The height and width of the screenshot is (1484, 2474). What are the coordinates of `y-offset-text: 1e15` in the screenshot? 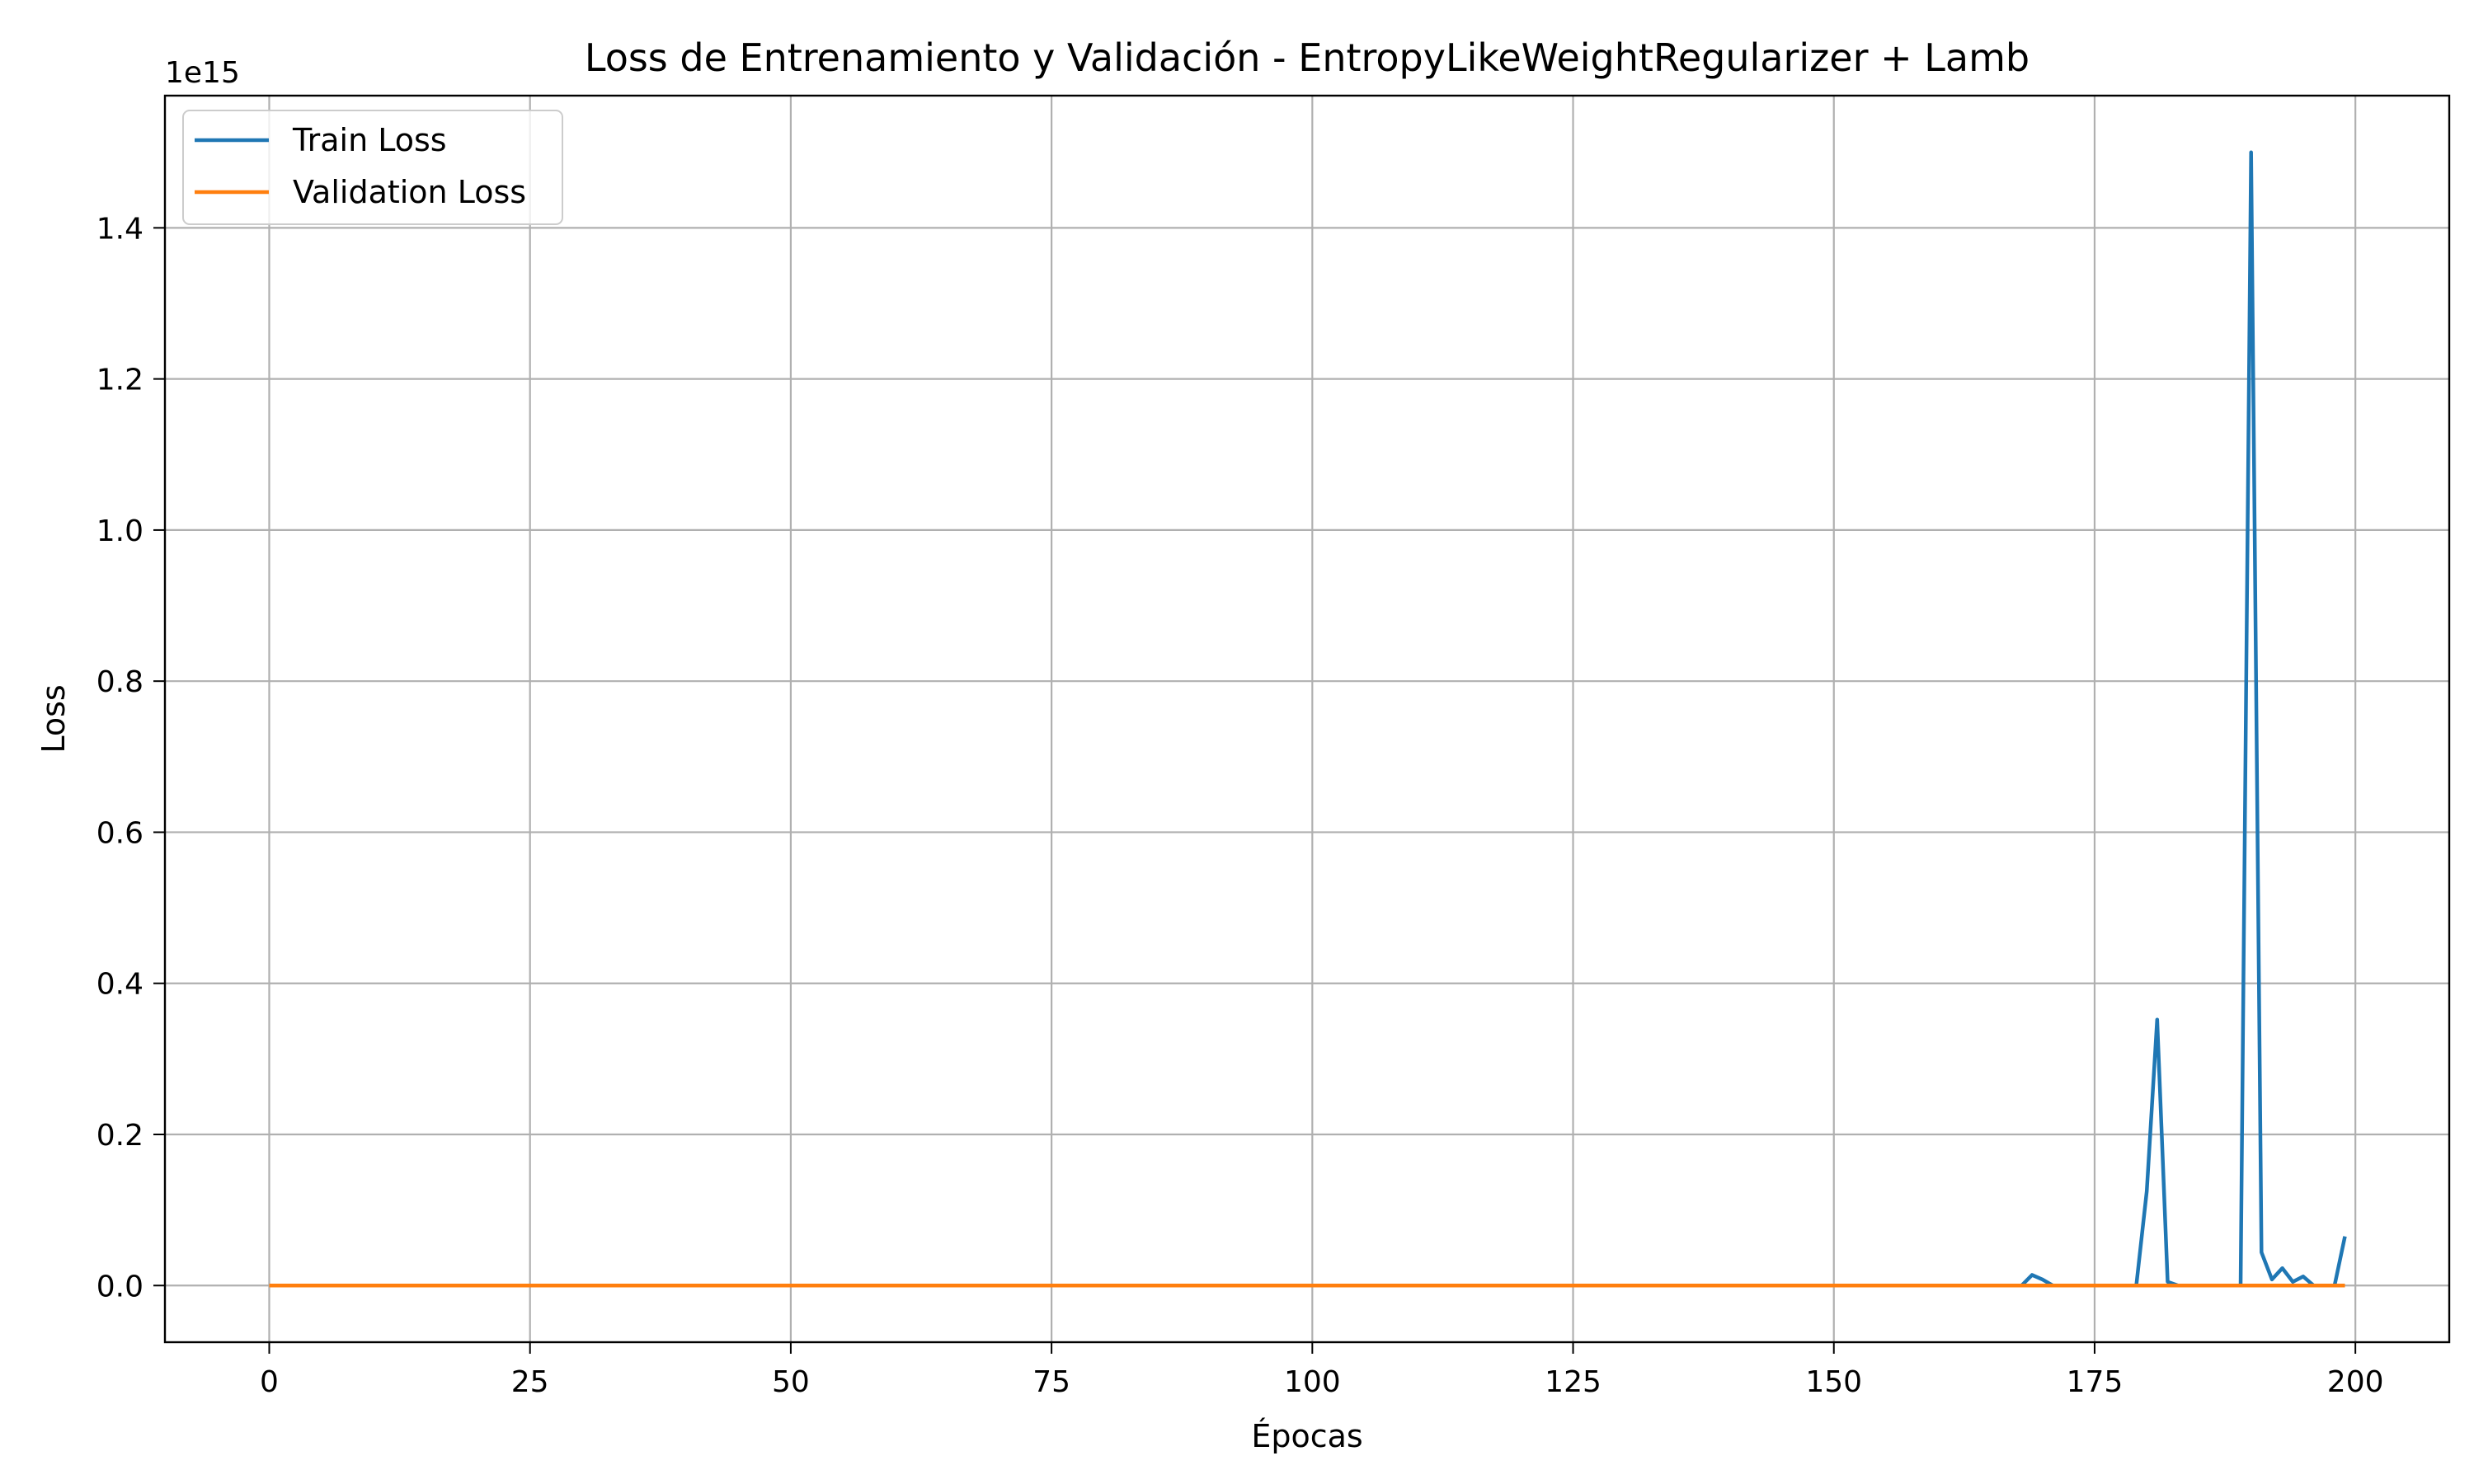 It's located at (202, 73).